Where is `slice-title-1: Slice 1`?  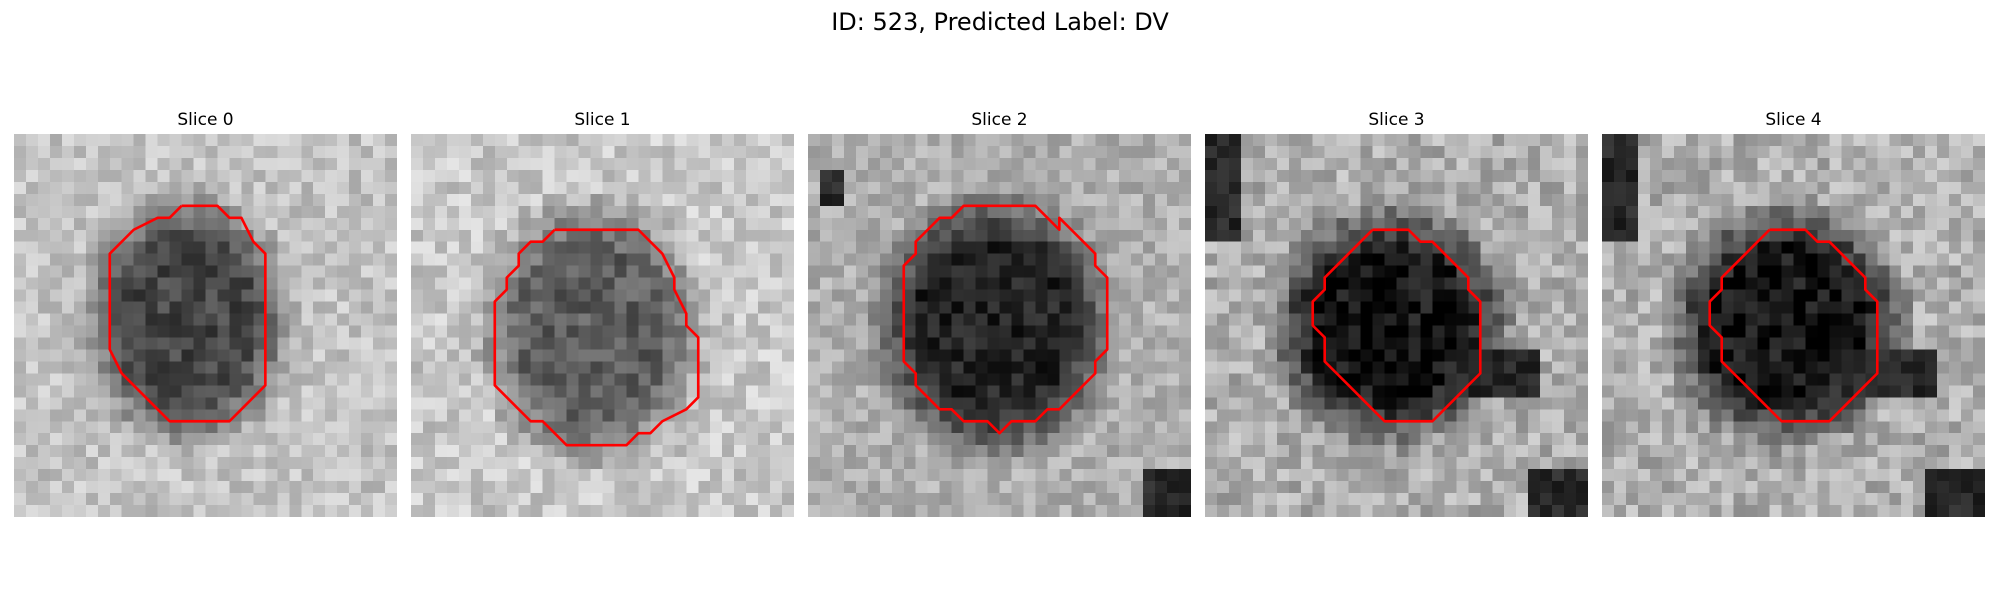 slice-title-1: Slice 1 is located at coordinates (602, 120).